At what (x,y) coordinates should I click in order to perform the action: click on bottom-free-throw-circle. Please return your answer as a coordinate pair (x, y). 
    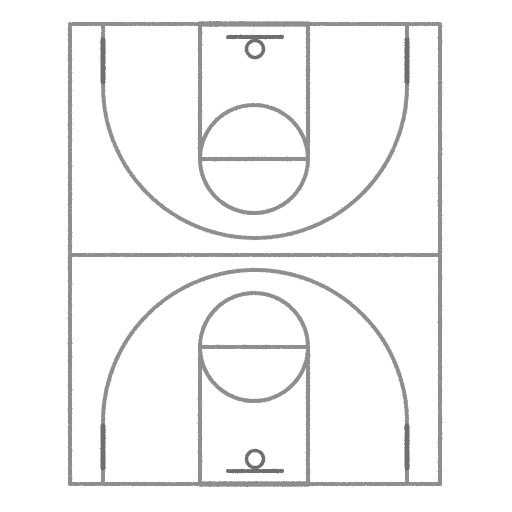
    Looking at the image, I should click on (254, 347).